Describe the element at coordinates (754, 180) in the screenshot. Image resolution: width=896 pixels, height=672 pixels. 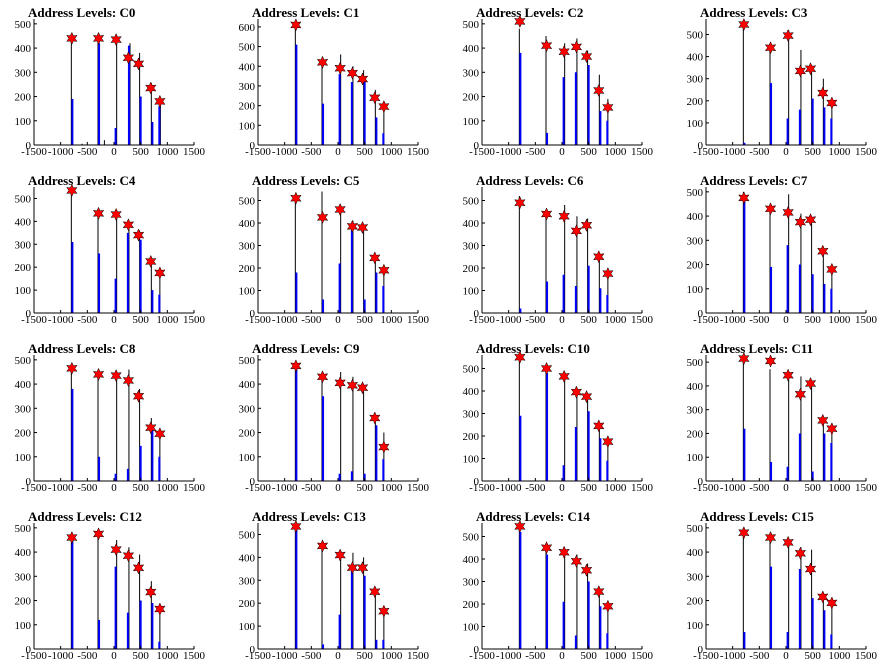
I see `chart-title: Address Levels: C7` at that location.